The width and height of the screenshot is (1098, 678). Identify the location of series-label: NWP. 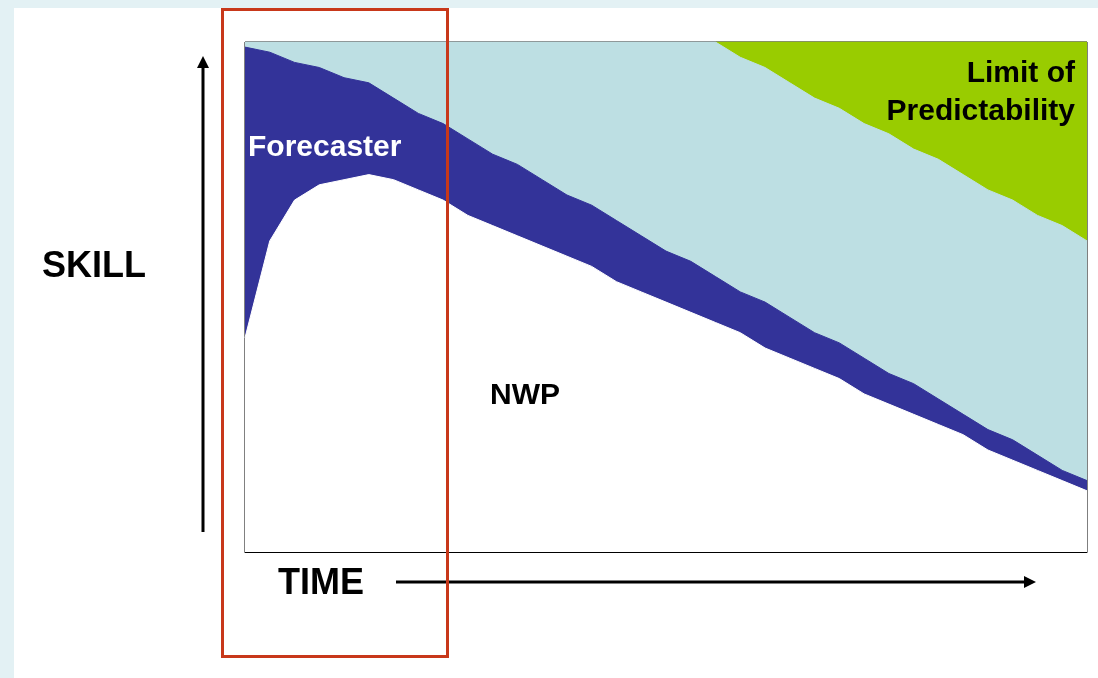
(525, 393).